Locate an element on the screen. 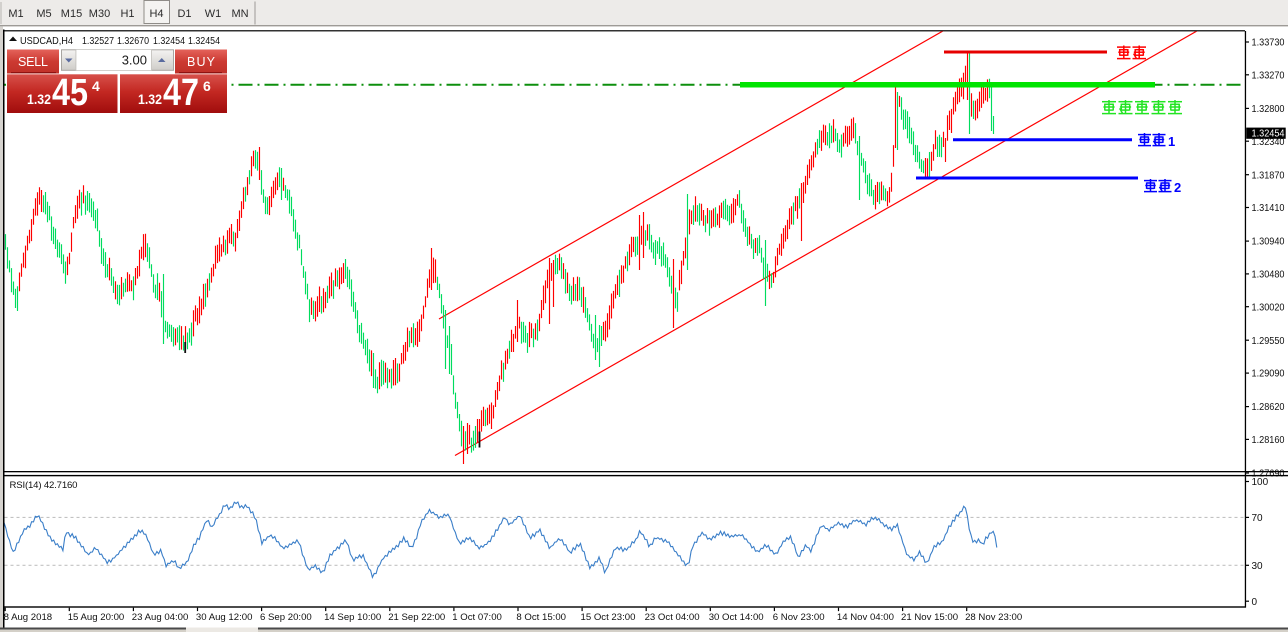 The height and width of the screenshot is (632, 1288). svg-text: M15 is located at coordinates (71, 14).